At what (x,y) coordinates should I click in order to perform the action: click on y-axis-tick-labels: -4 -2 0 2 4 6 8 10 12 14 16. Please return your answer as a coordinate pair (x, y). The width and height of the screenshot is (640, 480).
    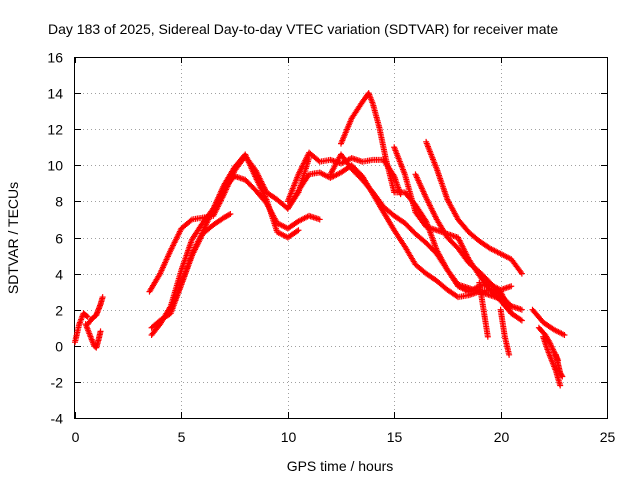
    Looking at the image, I should click on (55, 238).